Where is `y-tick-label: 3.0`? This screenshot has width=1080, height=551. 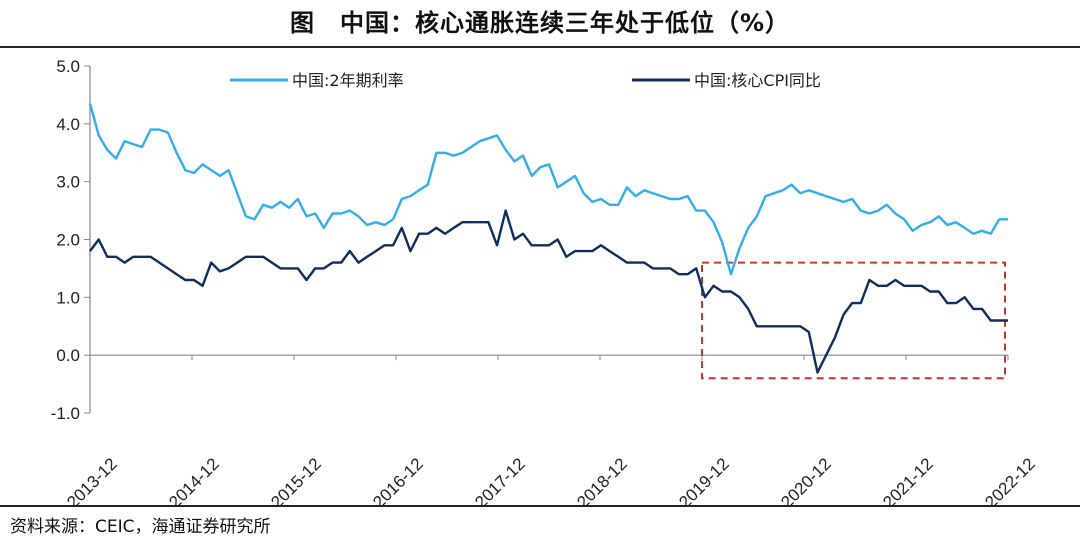
y-tick-label: 3.0 is located at coordinates (68, 182).